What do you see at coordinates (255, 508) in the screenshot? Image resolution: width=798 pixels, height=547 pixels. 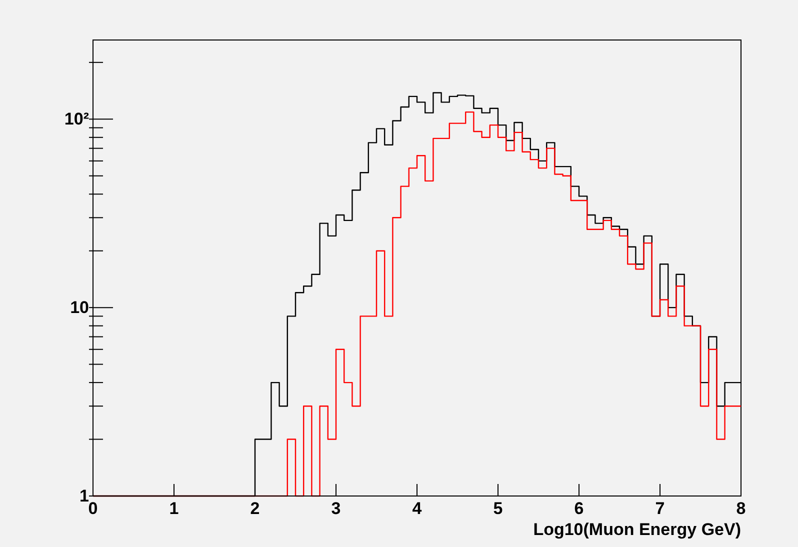 I see `x-tick-label: 2` at bounding box center [255, 508].